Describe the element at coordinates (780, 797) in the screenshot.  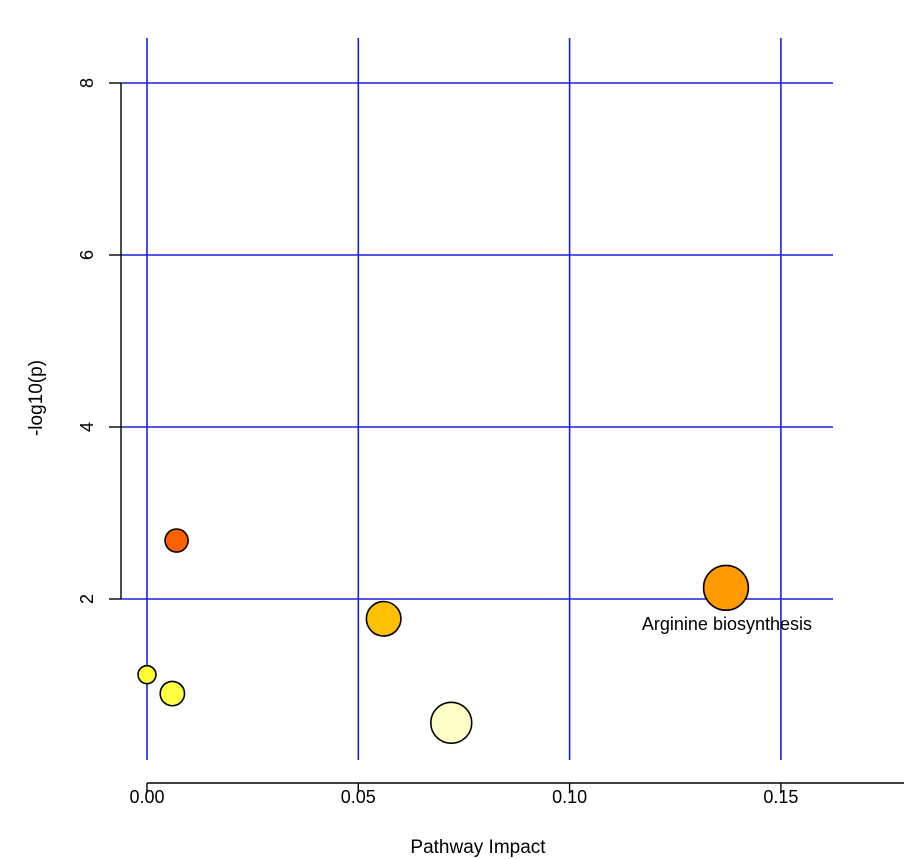
I see `x-tick-label: 0.15` at that location.